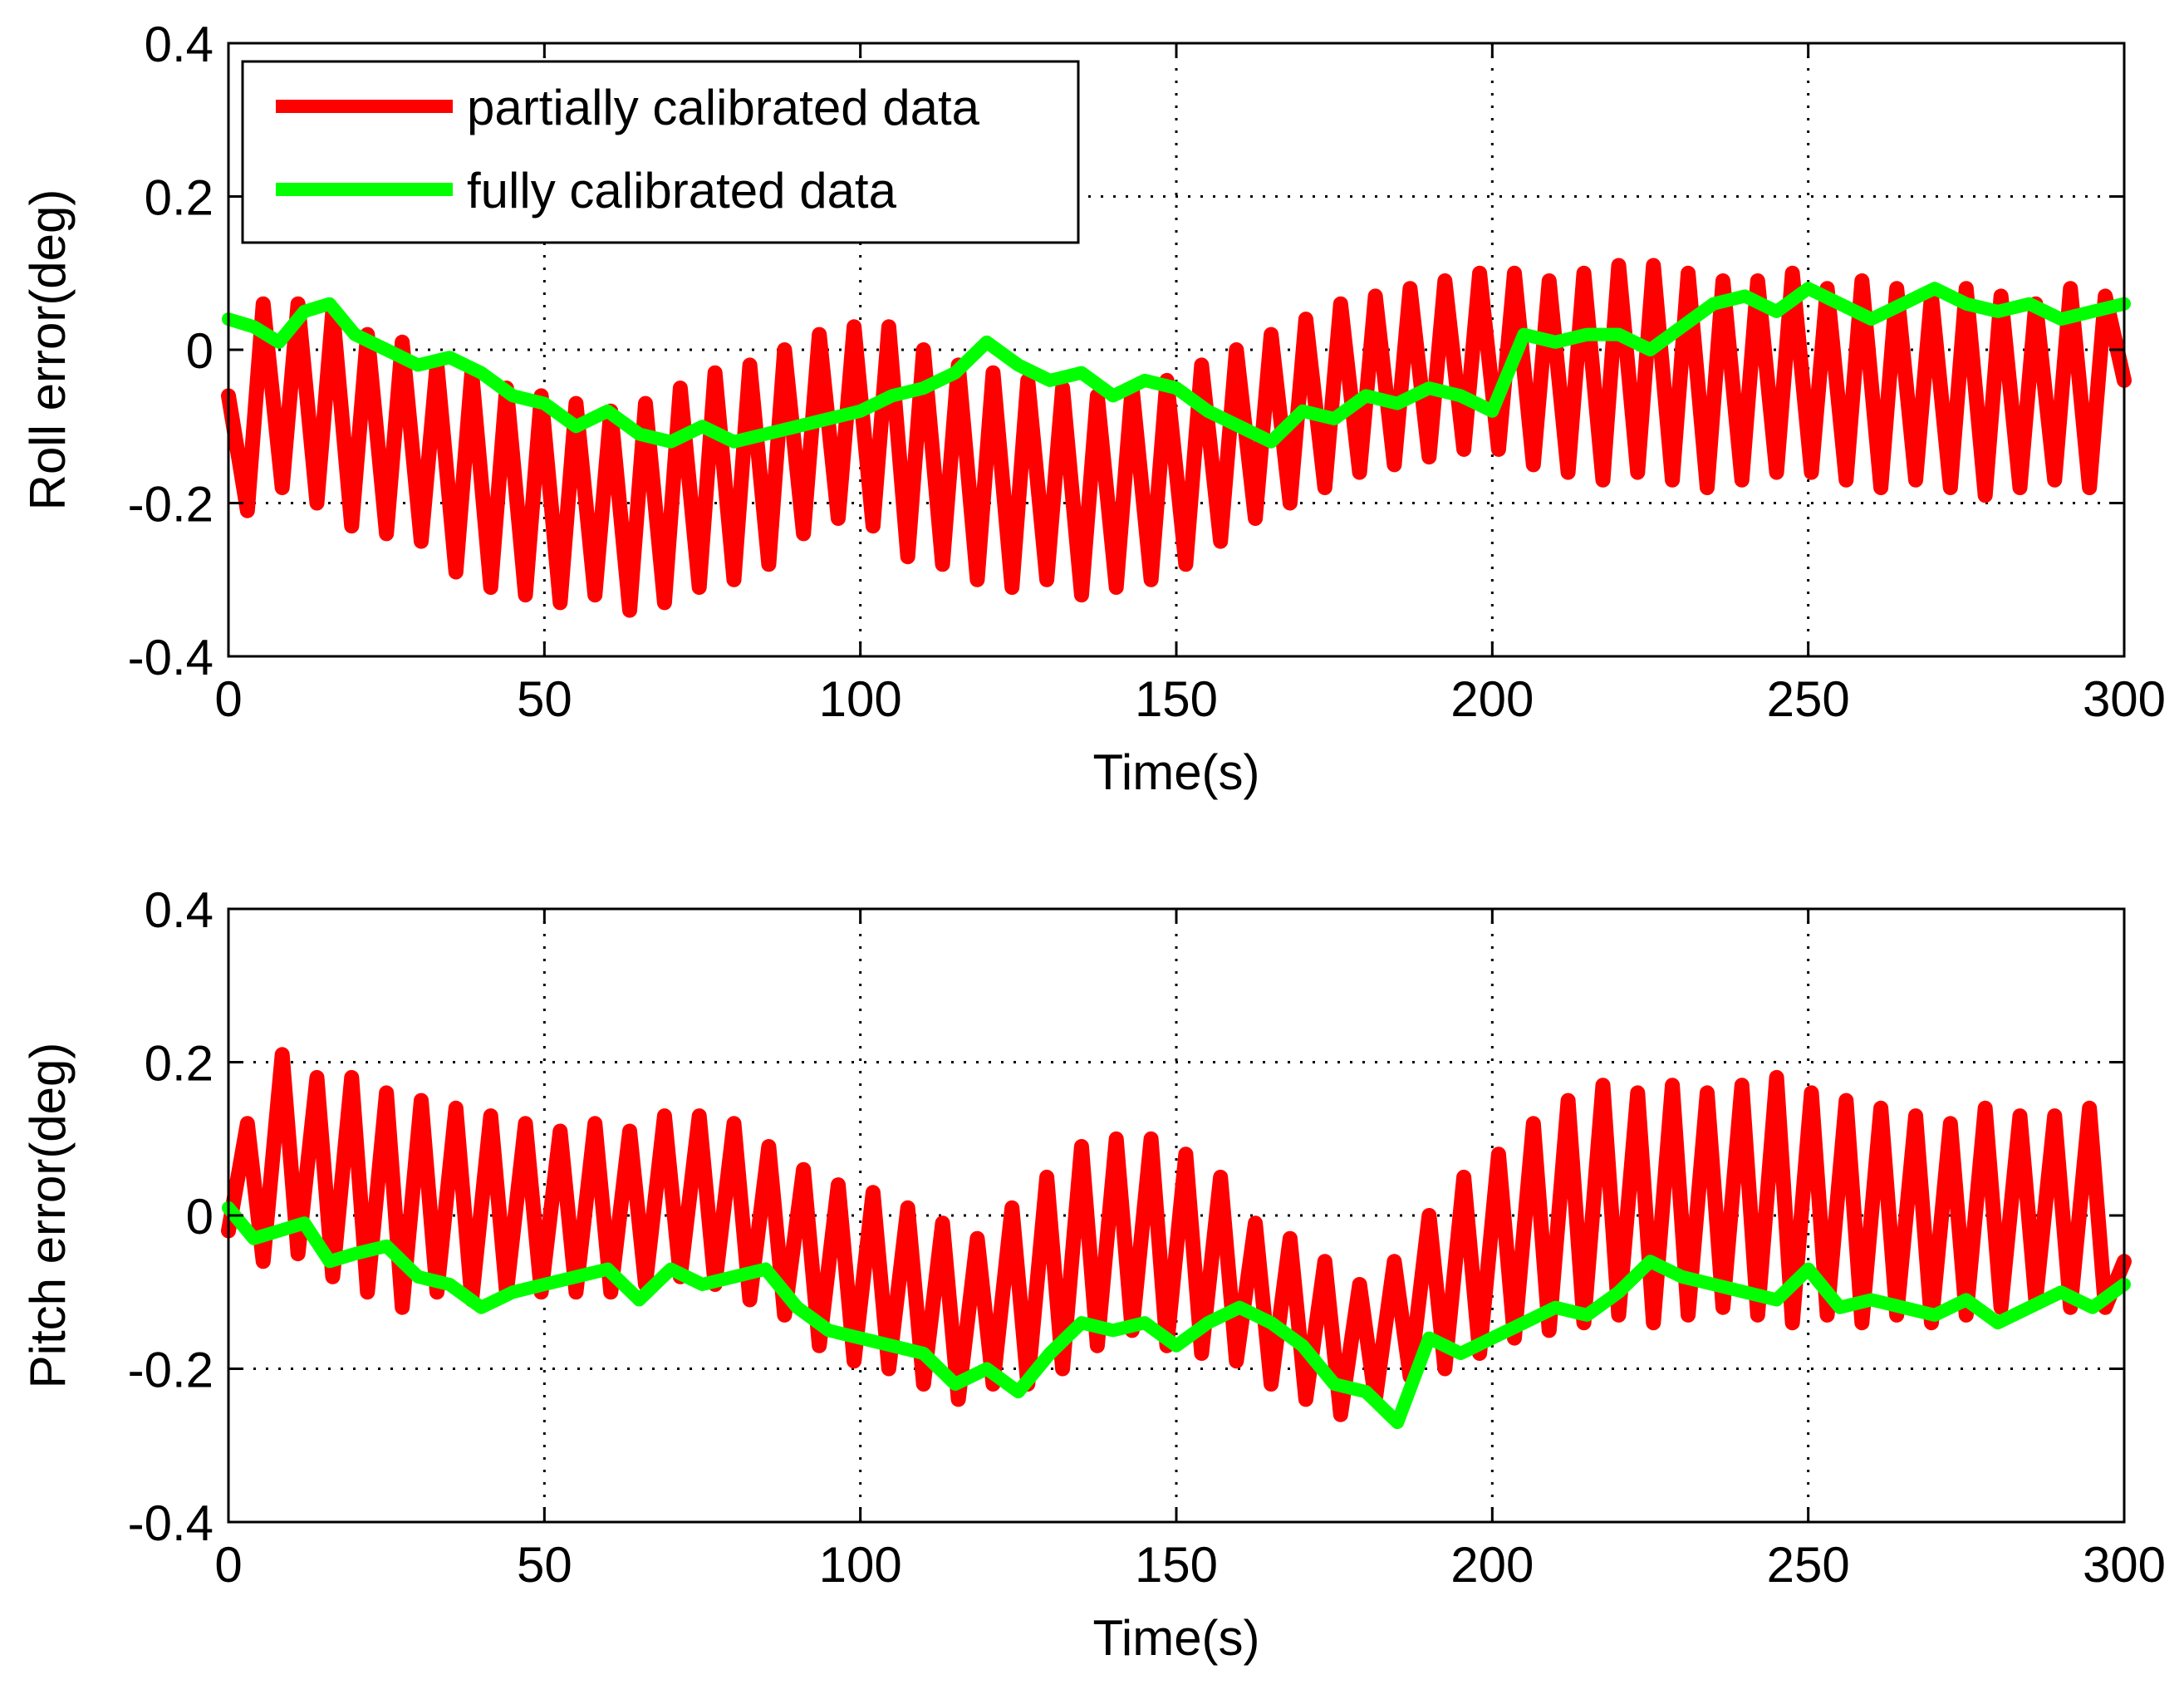 The height and width of the screenshot is (1699, 2184). What do you see at coordinates (179, 198) in the screenshot?
I see `roll-ytick-label: 0.2` at bounding box center [179, 198].